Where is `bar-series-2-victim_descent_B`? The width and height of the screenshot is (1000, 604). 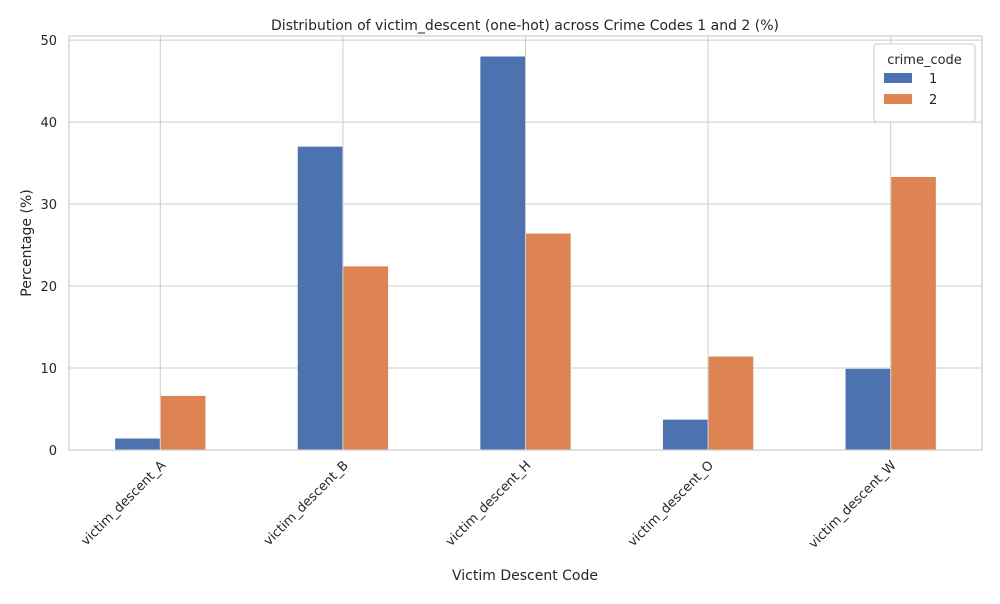
bar-series-2-victim_descent_B is located at coordinates (366, 358).